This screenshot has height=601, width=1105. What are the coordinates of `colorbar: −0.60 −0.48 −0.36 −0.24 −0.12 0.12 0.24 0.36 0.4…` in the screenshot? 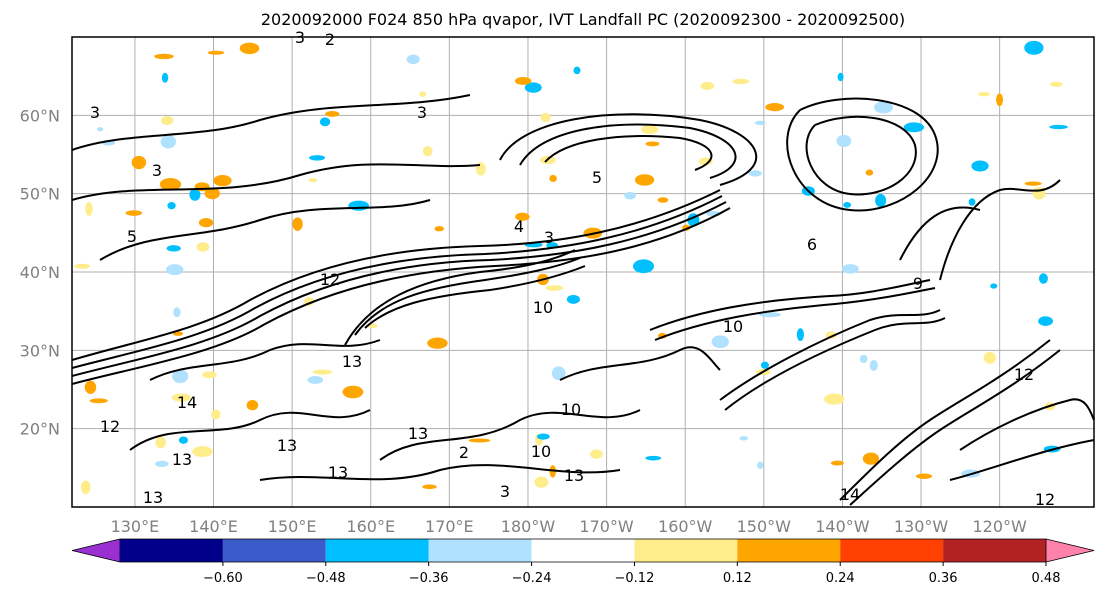 It's located at (583, 562).